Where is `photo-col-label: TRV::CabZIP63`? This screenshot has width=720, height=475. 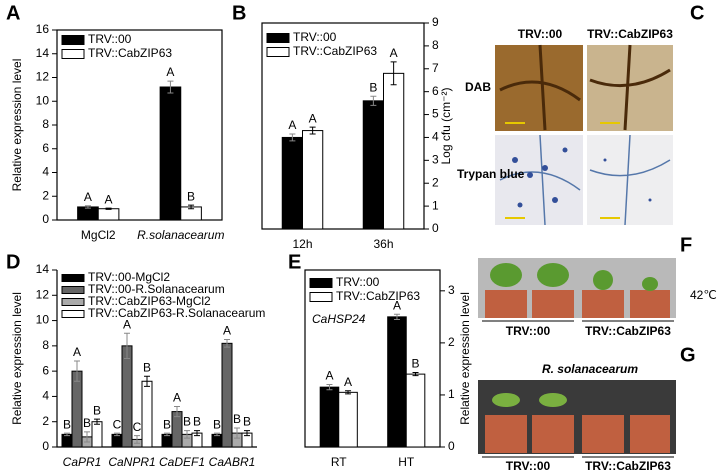
photo-col-label: TRV::CabZIP63 is located at coordinates (630, 34).